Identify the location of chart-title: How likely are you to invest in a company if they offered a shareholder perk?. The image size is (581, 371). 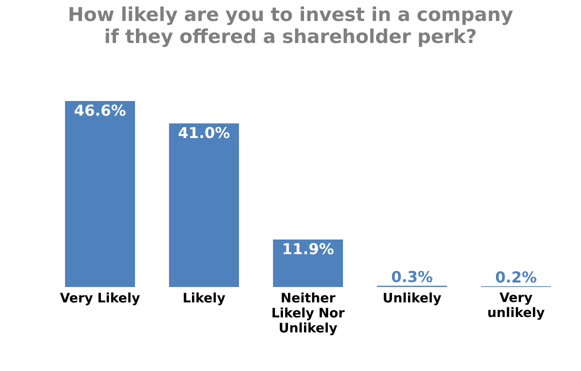
(291, 27).